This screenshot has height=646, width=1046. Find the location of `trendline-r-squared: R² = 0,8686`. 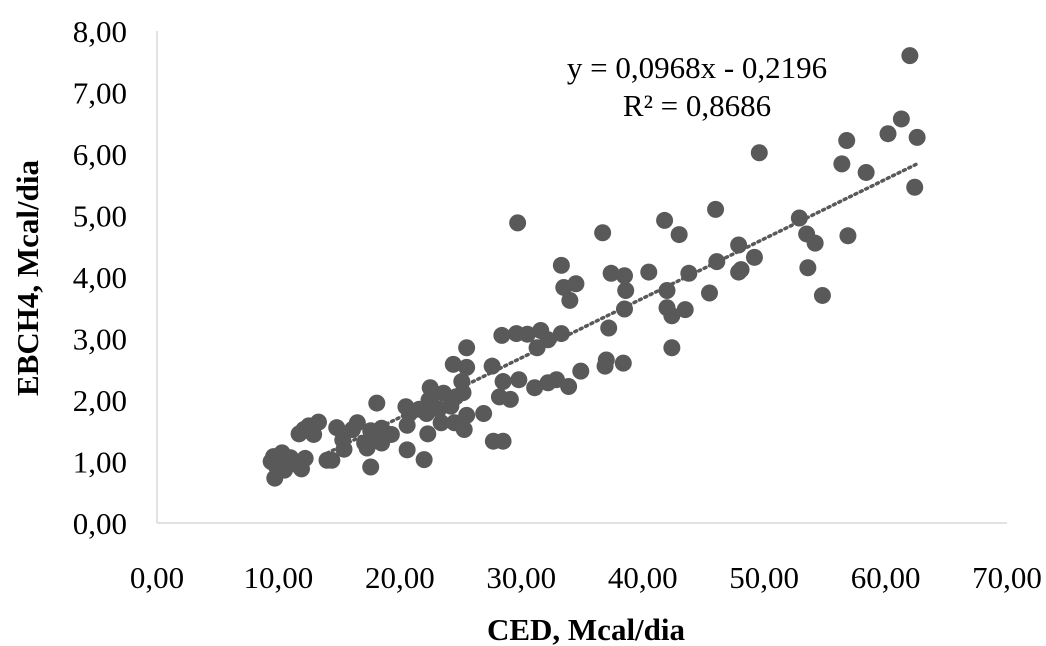

trendline-r-squared: R² = 0,8686 is located at coordinates (697, 105).